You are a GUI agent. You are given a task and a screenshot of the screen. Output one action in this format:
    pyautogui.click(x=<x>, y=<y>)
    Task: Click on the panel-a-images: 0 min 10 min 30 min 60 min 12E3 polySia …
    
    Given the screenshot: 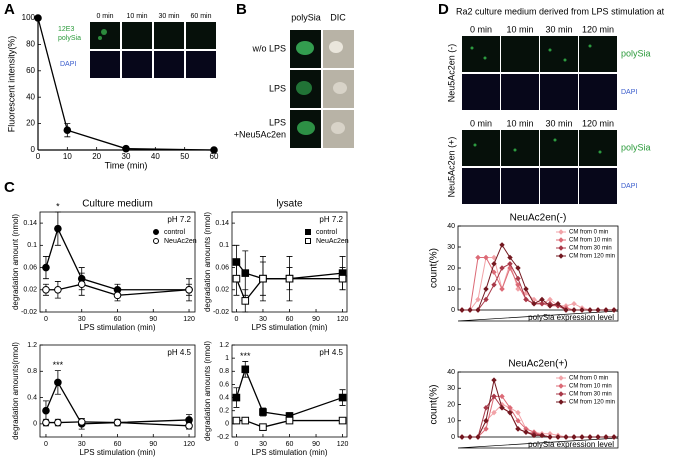 What is the action you would take?
    pyautogui.click(x=137, y=45)
    